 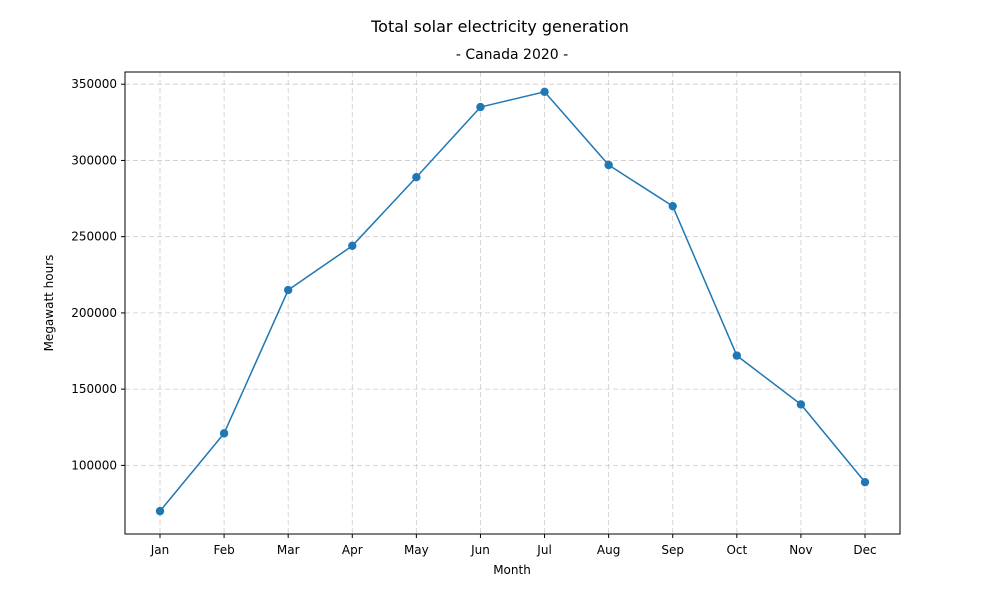 What do you see at coordinates (800, 550) in the screenshot?
I see `x-tick-label: Nov` at bounding box center [800, 550].